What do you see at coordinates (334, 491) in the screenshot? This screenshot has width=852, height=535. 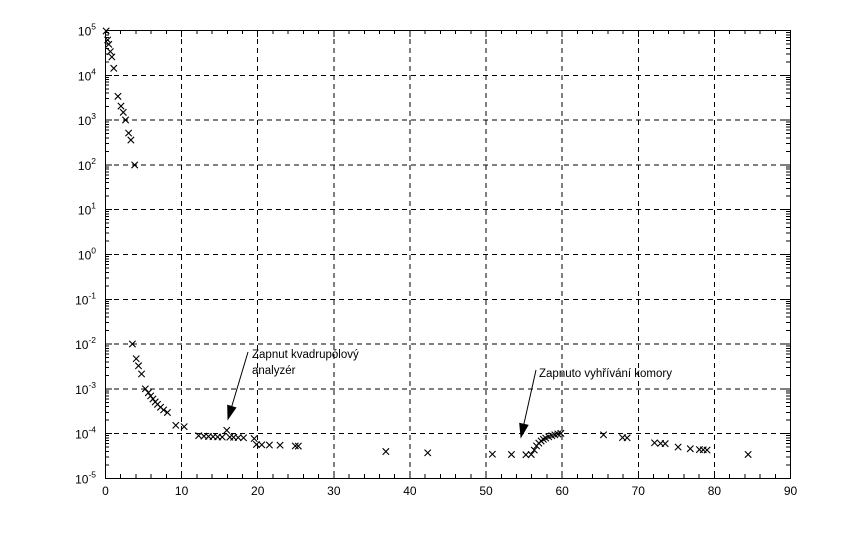 I see `x-tick-label: 30` at bounding box center [334, 491].